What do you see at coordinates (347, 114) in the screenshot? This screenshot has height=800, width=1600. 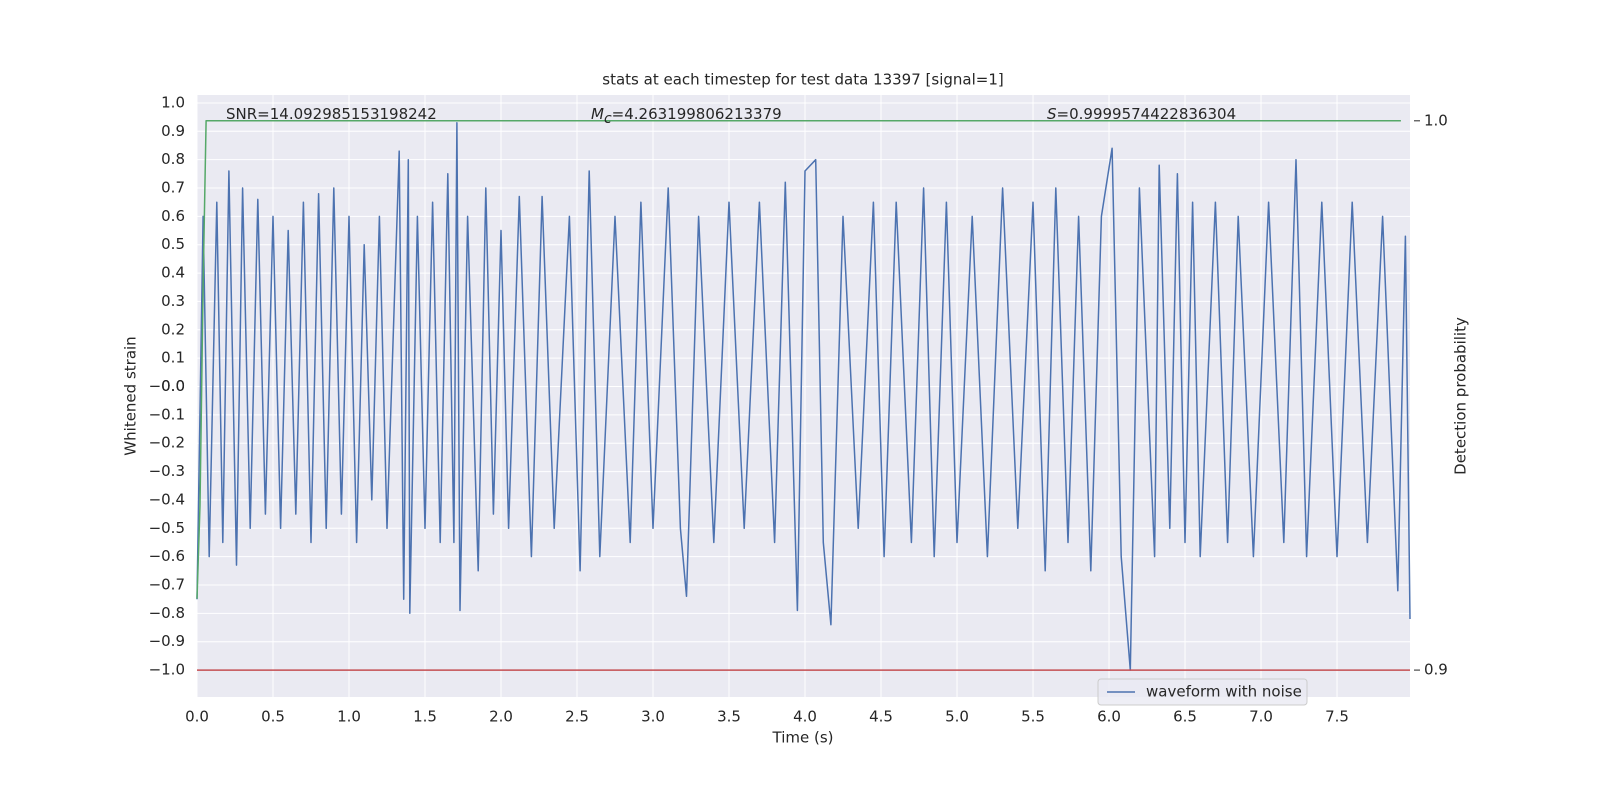 I see `annotation-text: =14.092985153198242` at bounding box center [347, 114].